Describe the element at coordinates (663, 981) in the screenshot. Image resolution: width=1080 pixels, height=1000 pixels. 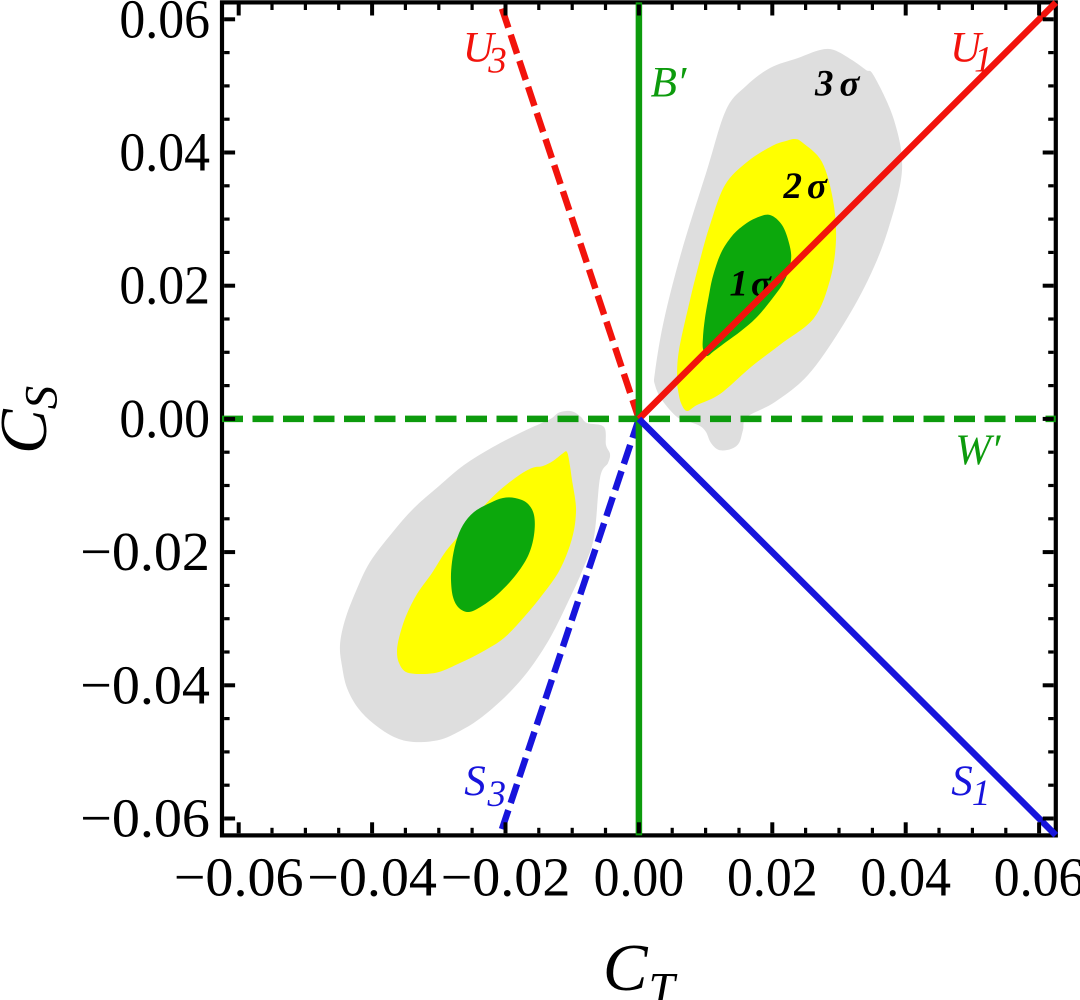
I see `svg-text: T` at that location.